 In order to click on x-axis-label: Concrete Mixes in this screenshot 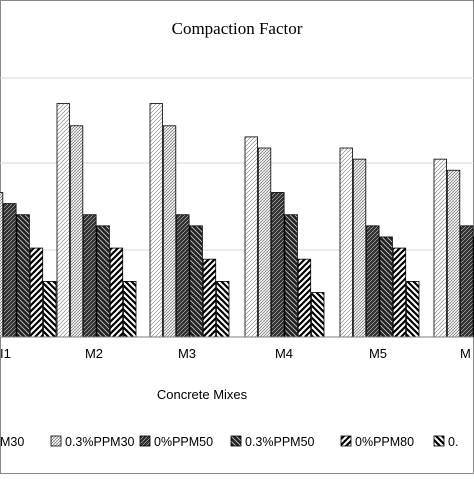, I will do `click(202, 394)`.